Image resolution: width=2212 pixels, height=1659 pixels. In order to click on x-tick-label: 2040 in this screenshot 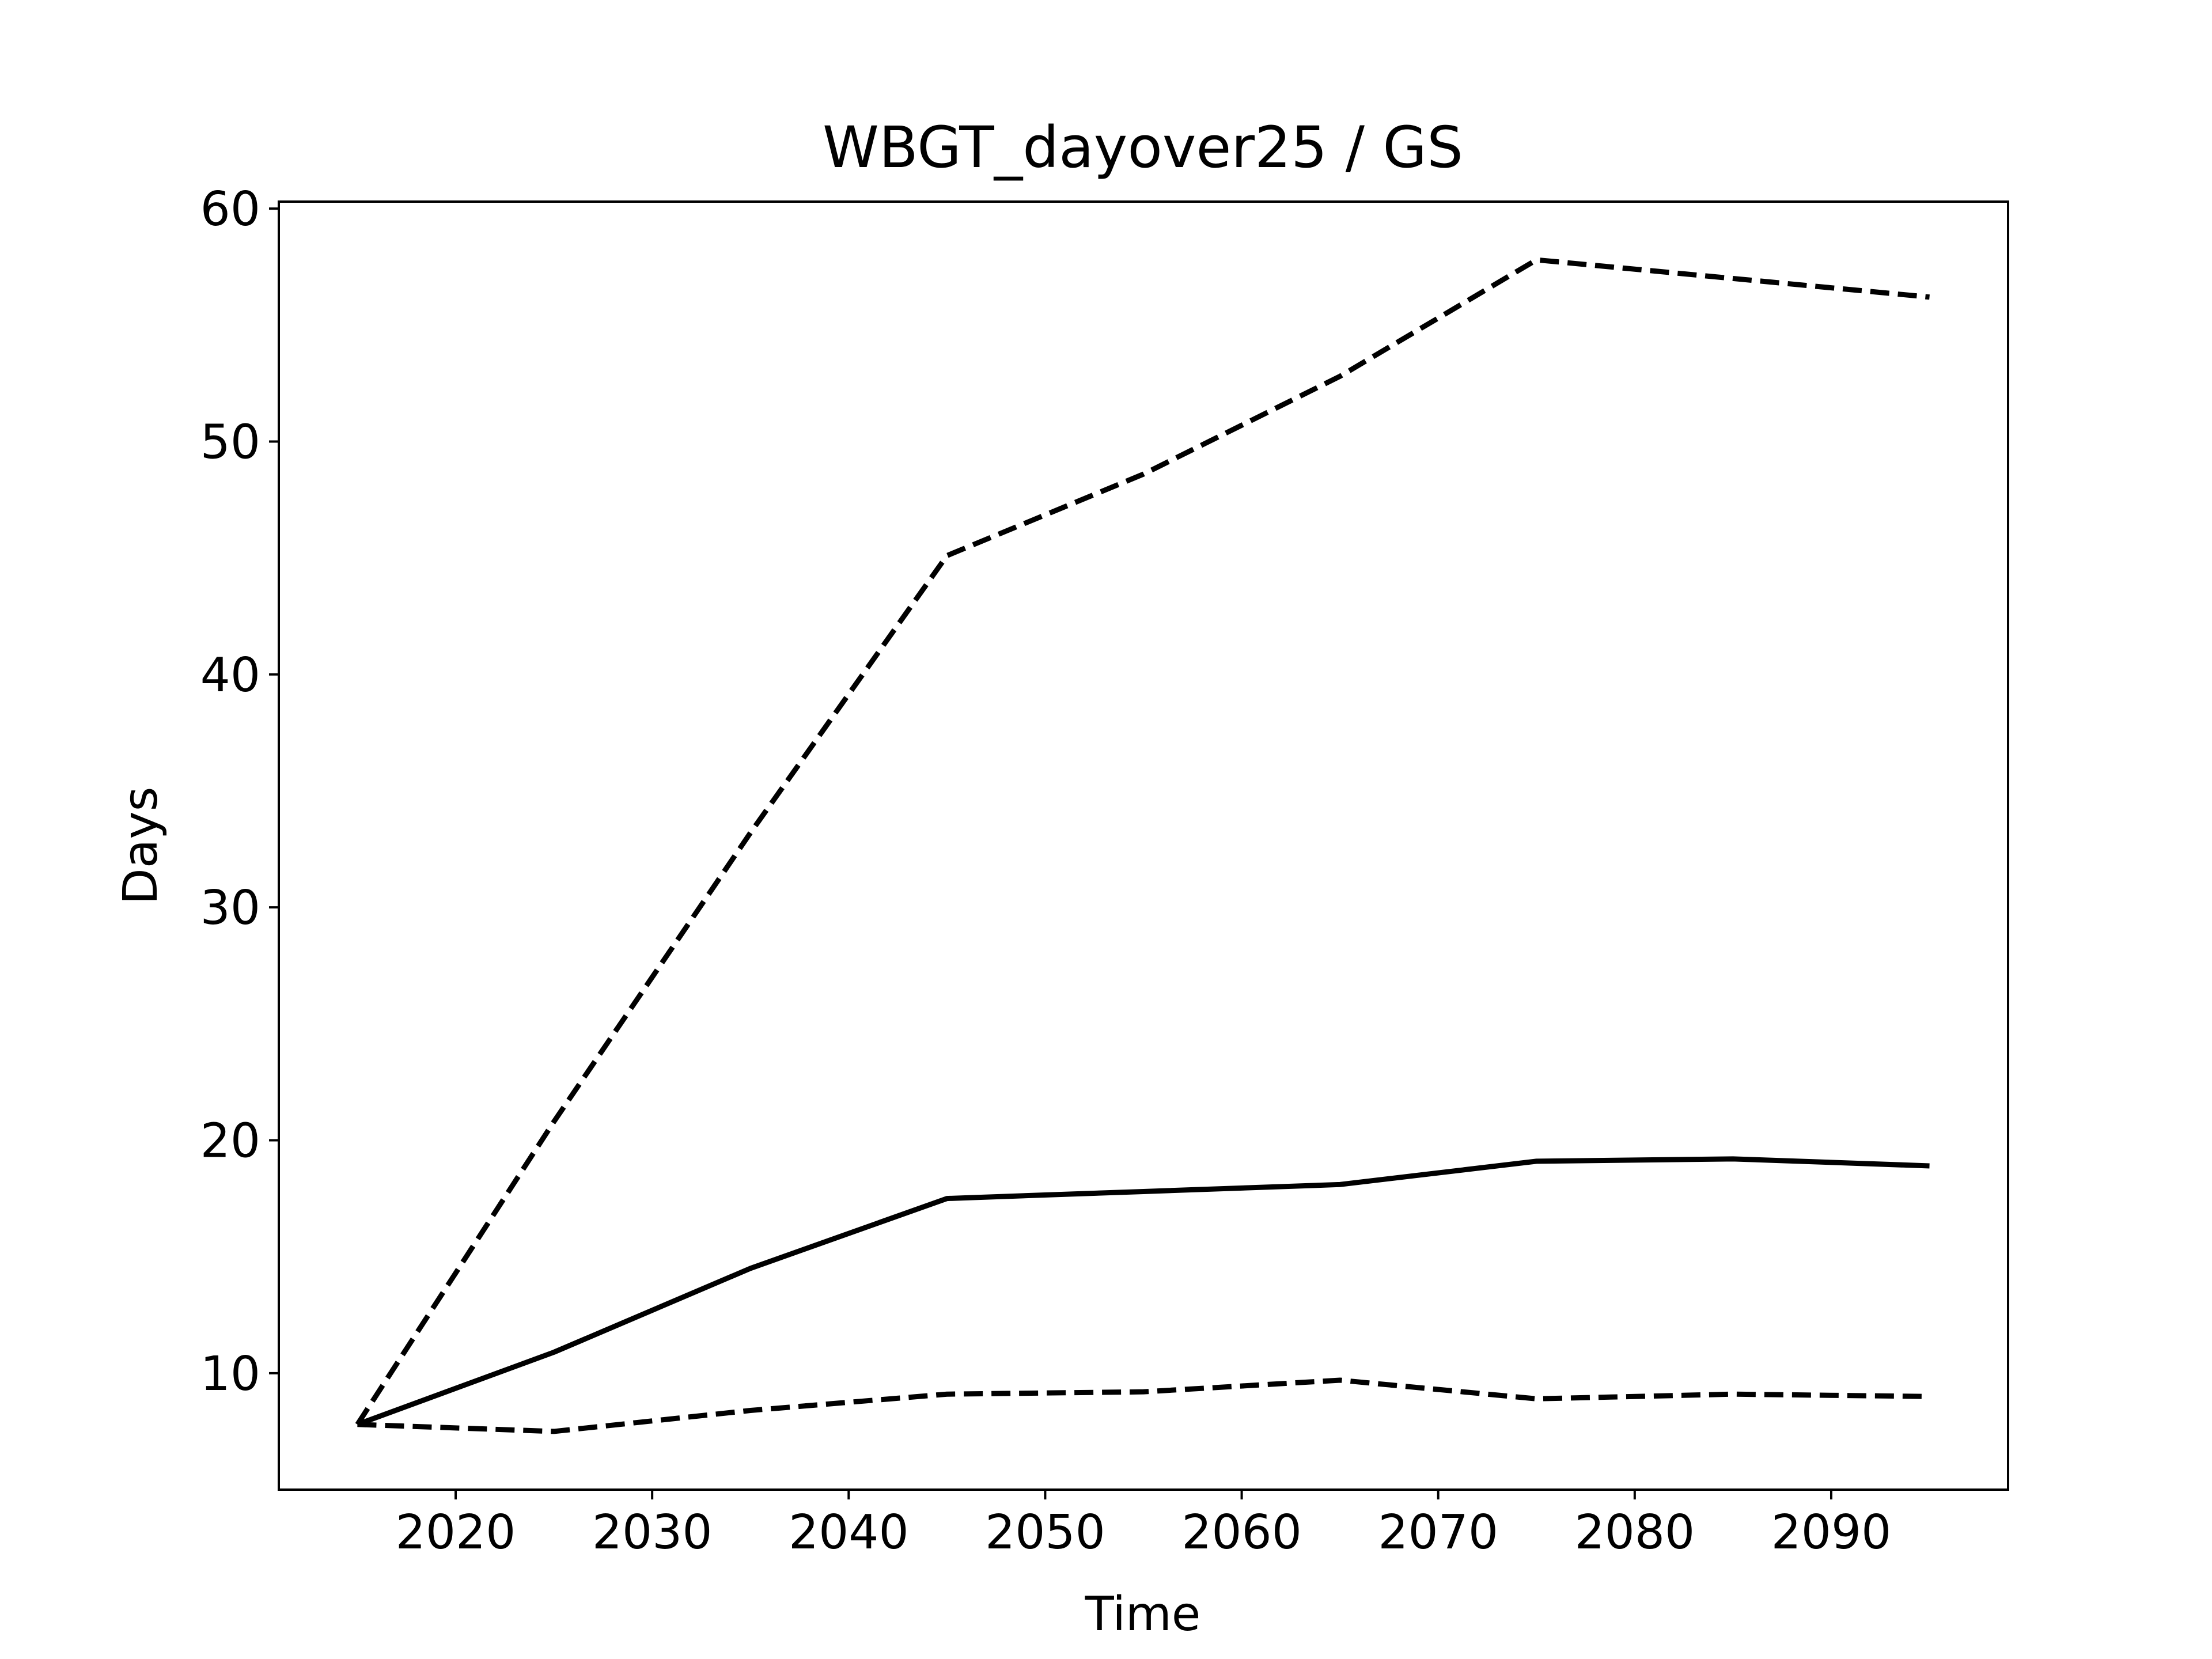, I will do `click(849, 1532)`.